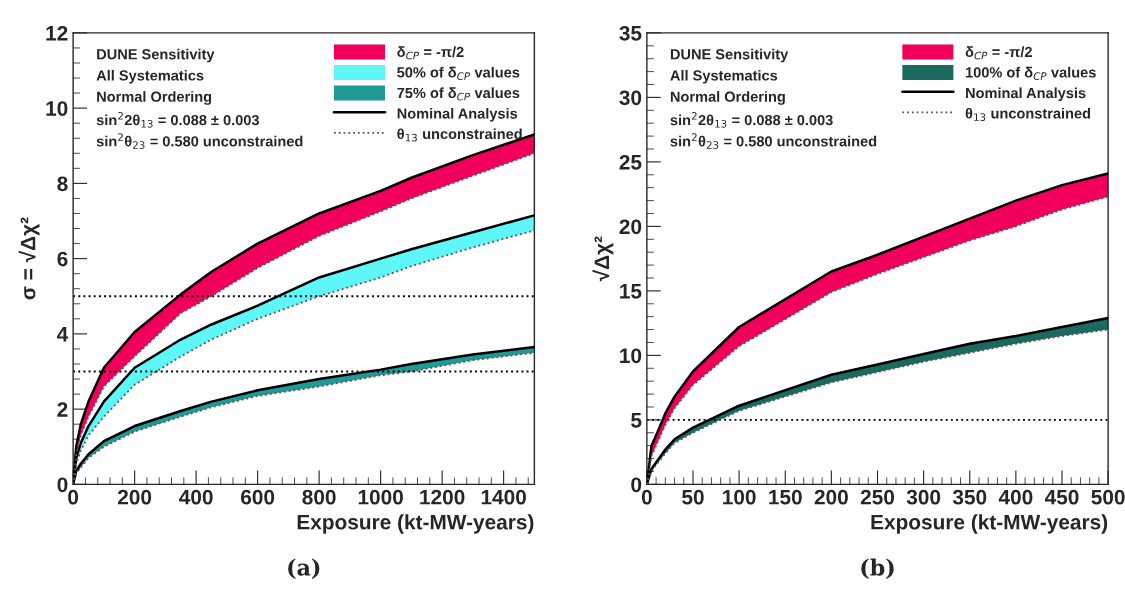 This screenshot has height=598, width=1125. What do you see at coordinates (636, 420) in the screenshot?
I see `y-tick-label: 5` at bounding box center [636, 420].